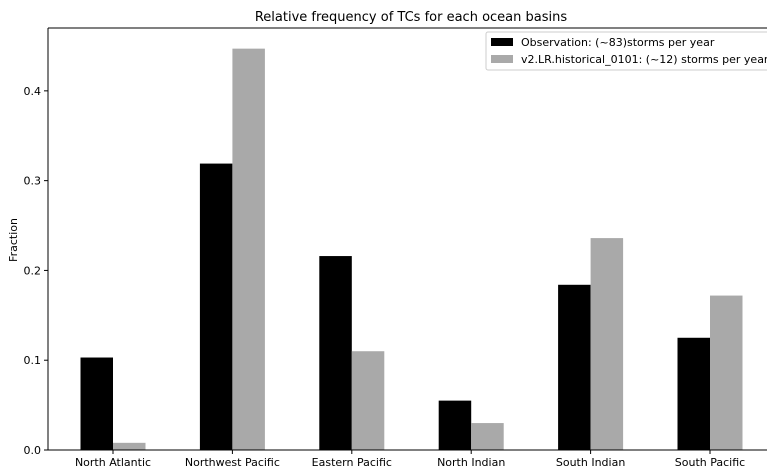 The image size is (767, 467). What do you see at coordinates (33, 181) in the screenshot?
I see `y-tick-label: 0.3` at bounding box center [33, 181].